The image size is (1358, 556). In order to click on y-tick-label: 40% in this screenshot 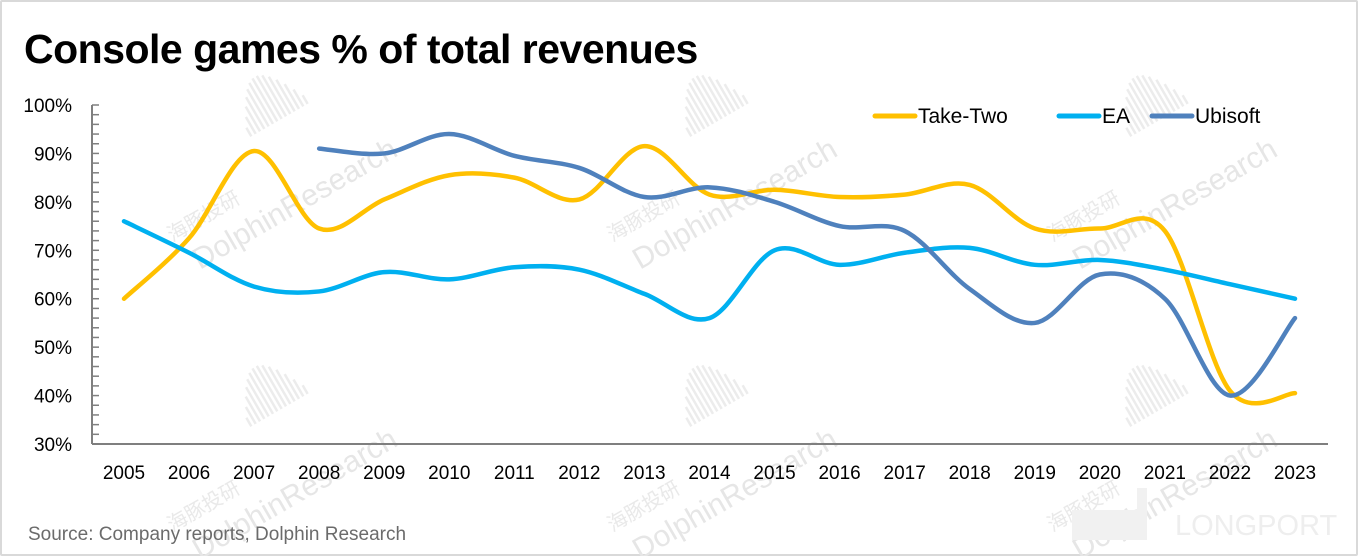, I will do `click(53, 397)`.